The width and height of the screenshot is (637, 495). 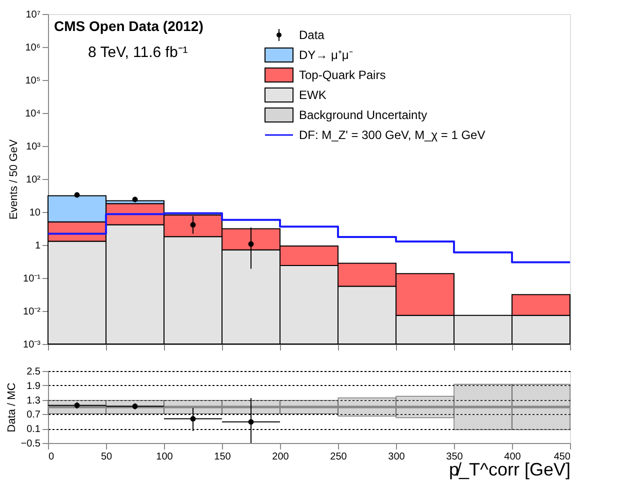 What do you see at coordinates (32, 81) in the screenshot?
I see `y-tick-label: 10⁵` at bounding box center [32, 81].